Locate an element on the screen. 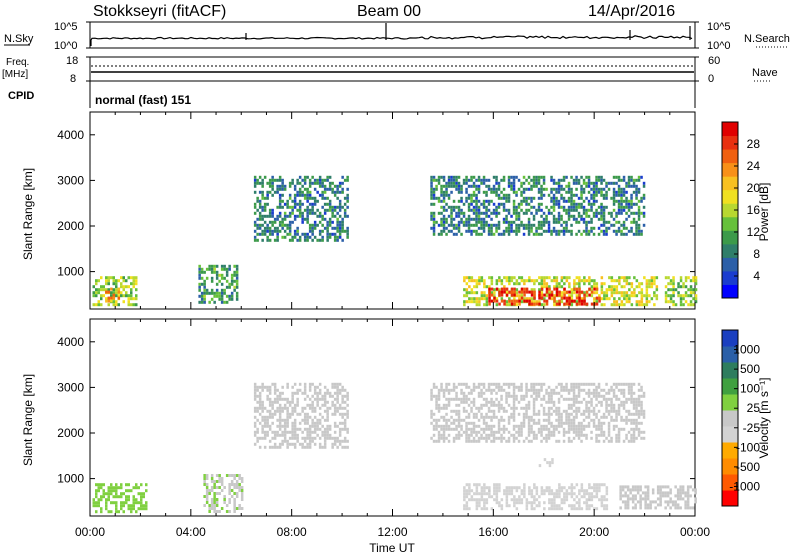 This screenshot has height=554, width=800. nsearch-label: N.Search is located at coordinates (767, 39).